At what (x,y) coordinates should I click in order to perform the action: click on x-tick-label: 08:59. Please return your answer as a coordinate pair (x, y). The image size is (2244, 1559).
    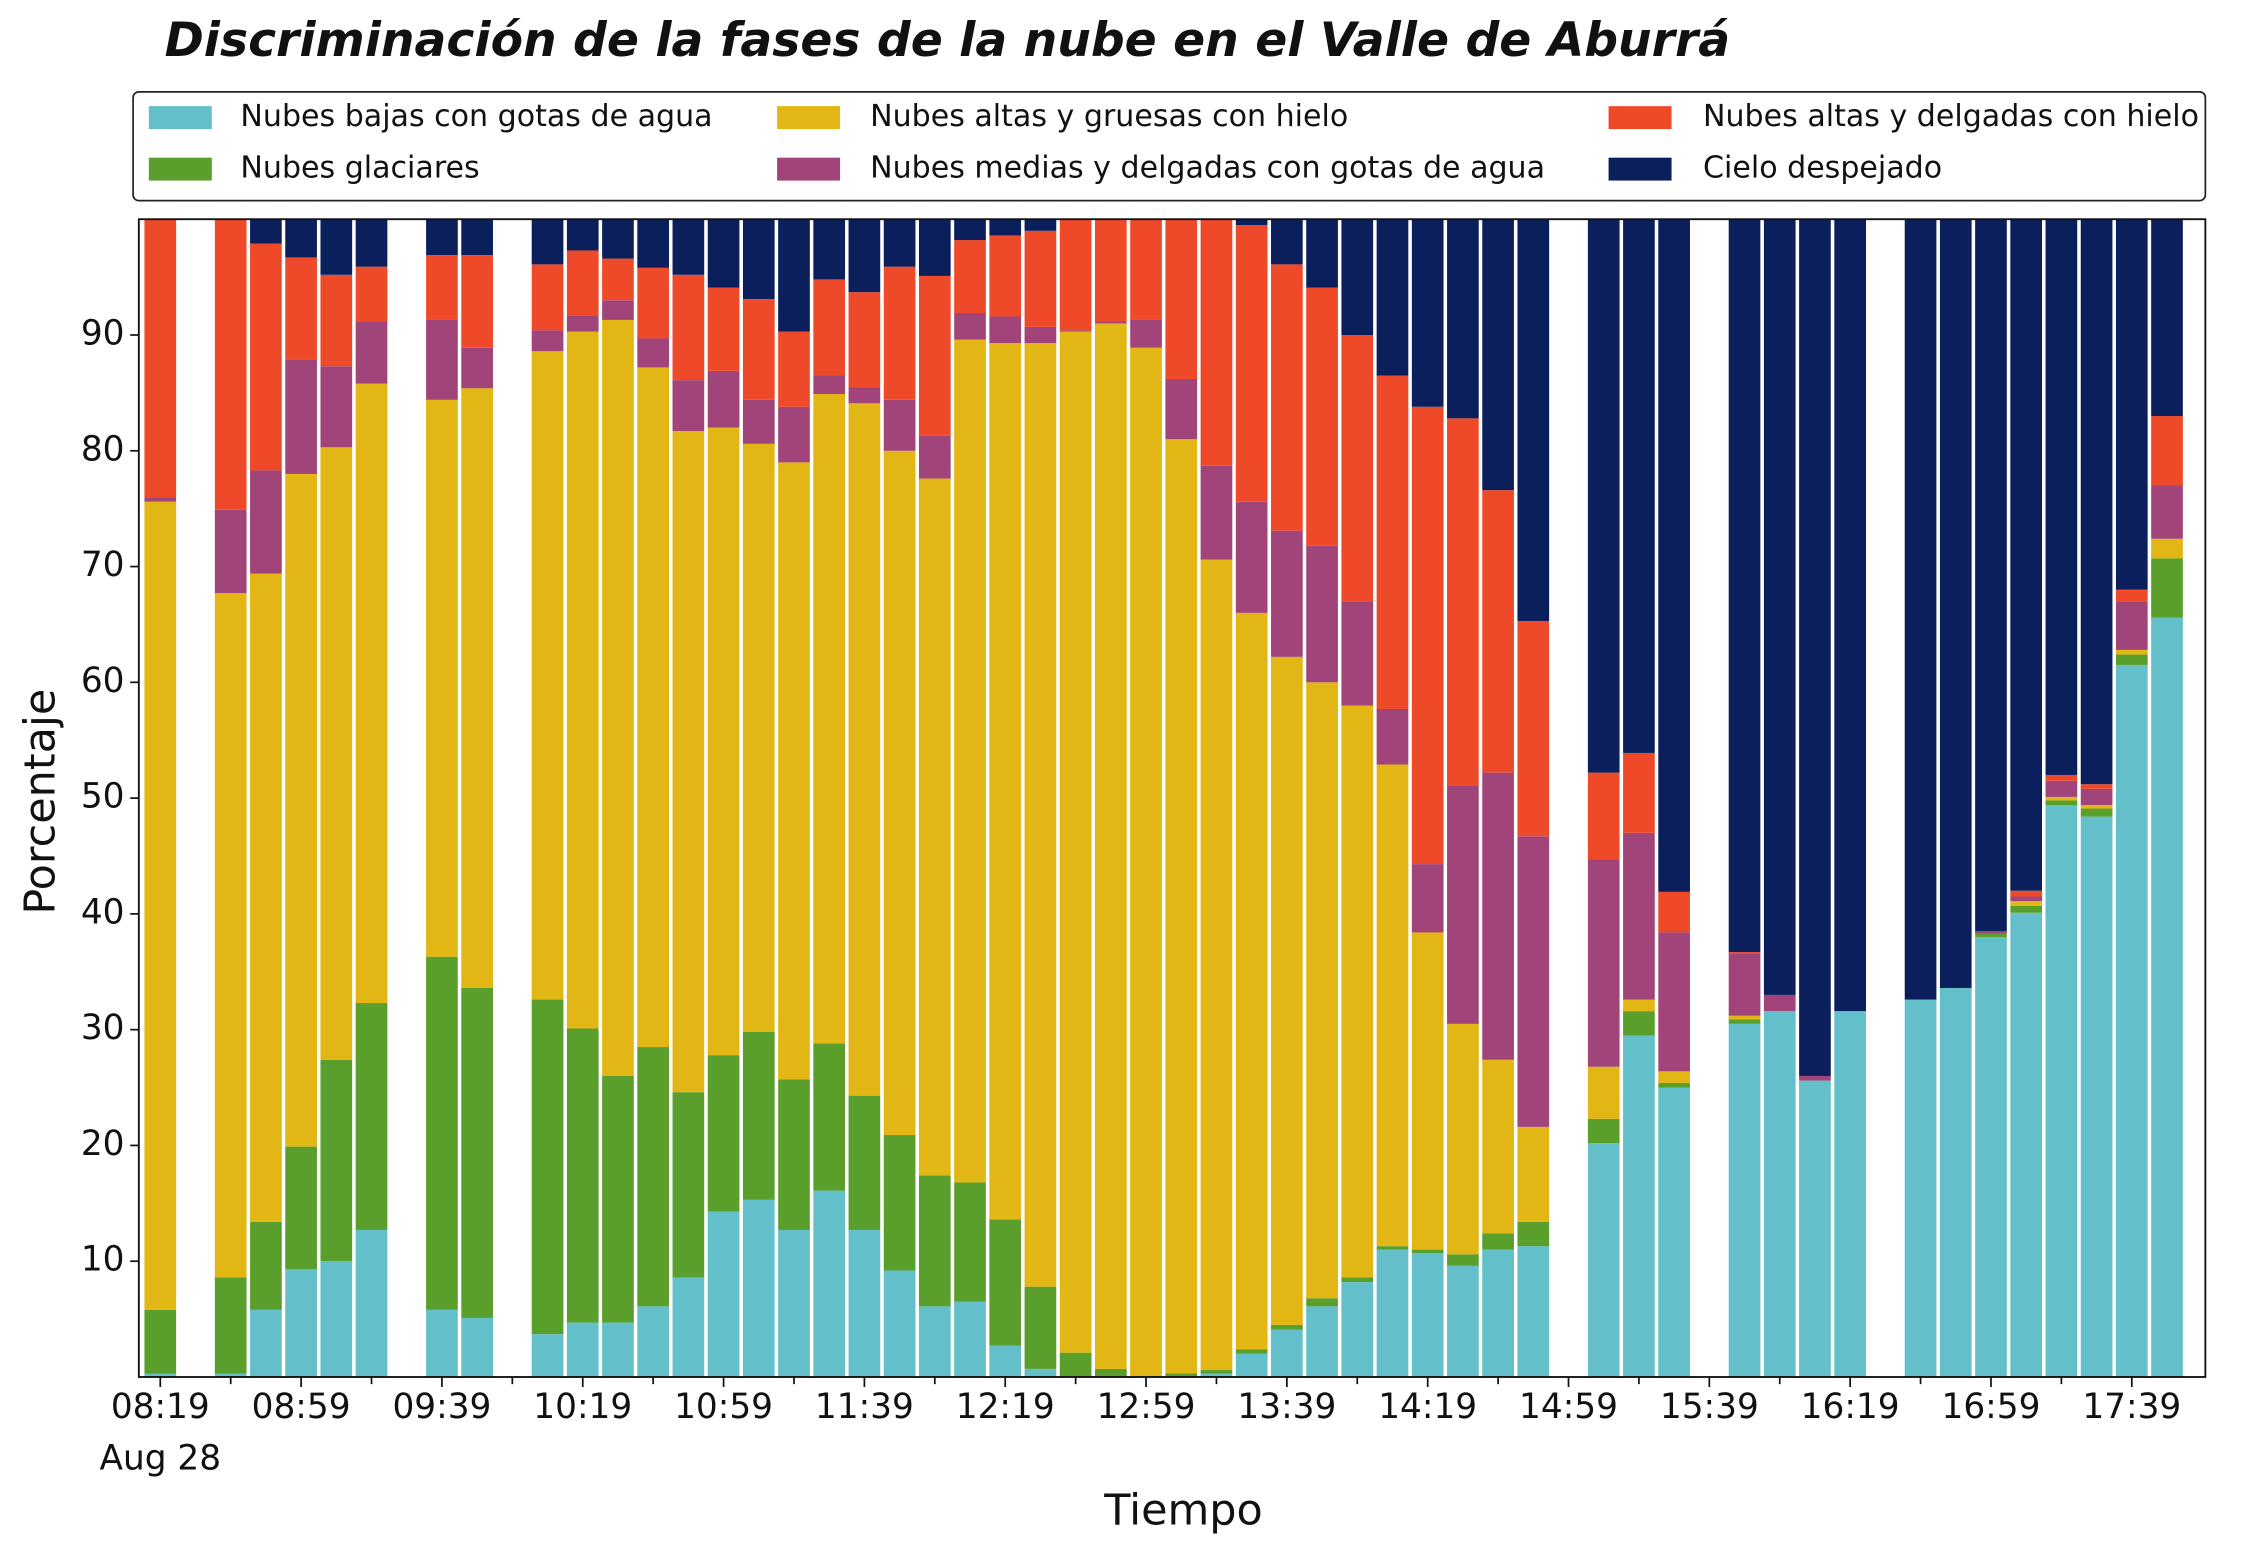
    Looking at the image, I should click on (301, 1407).